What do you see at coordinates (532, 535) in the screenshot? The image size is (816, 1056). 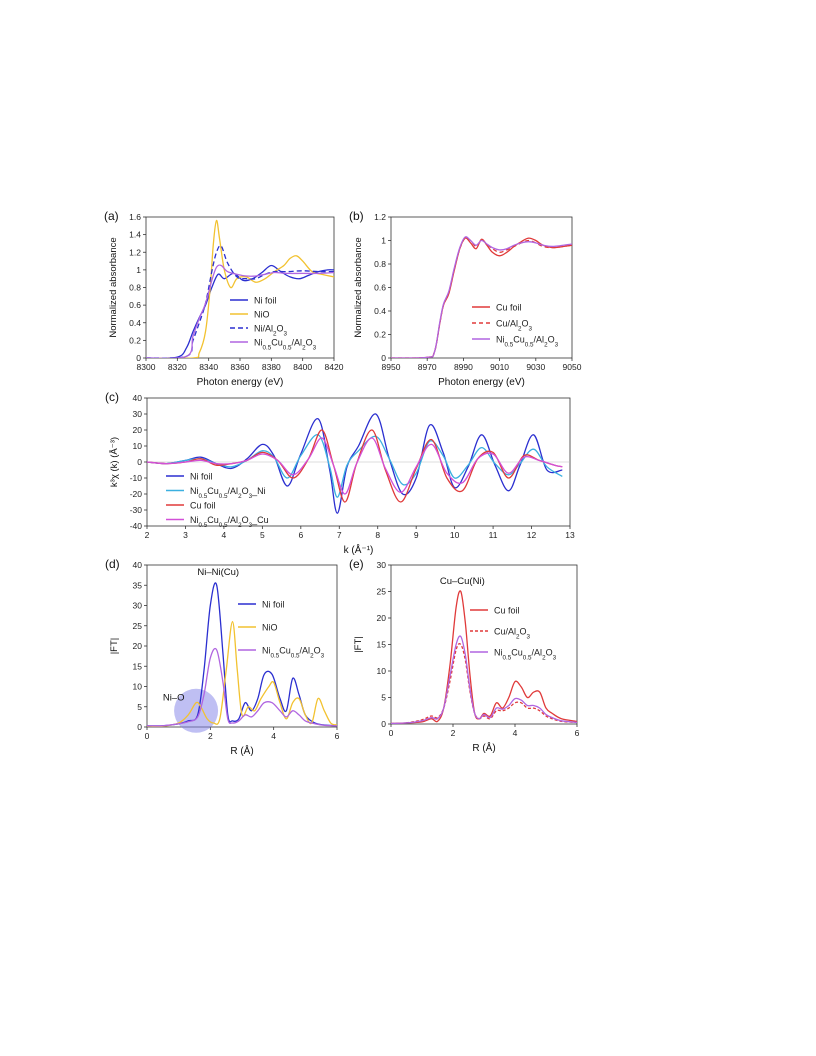 I see `x-tick-label: 12` at bounding box center [532, 535].